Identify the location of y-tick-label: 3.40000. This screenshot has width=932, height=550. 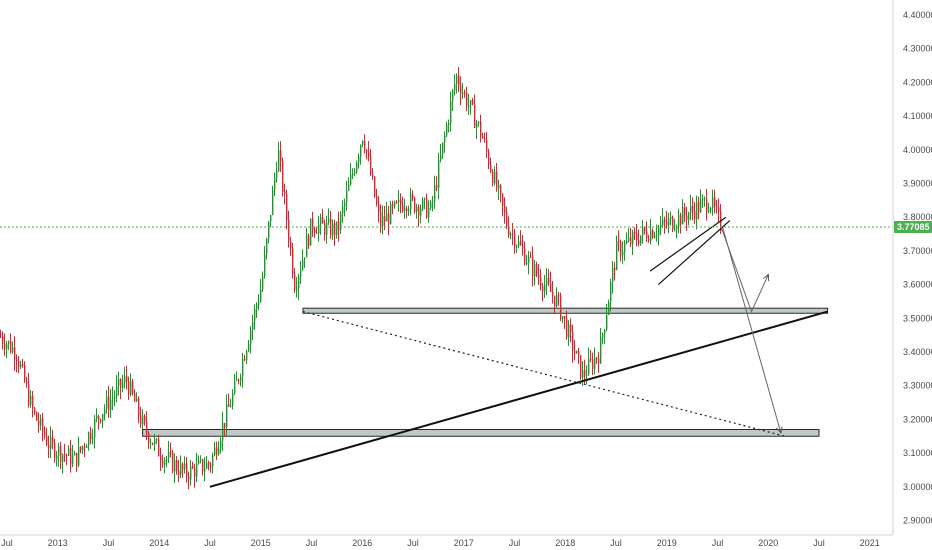
(917, 352).